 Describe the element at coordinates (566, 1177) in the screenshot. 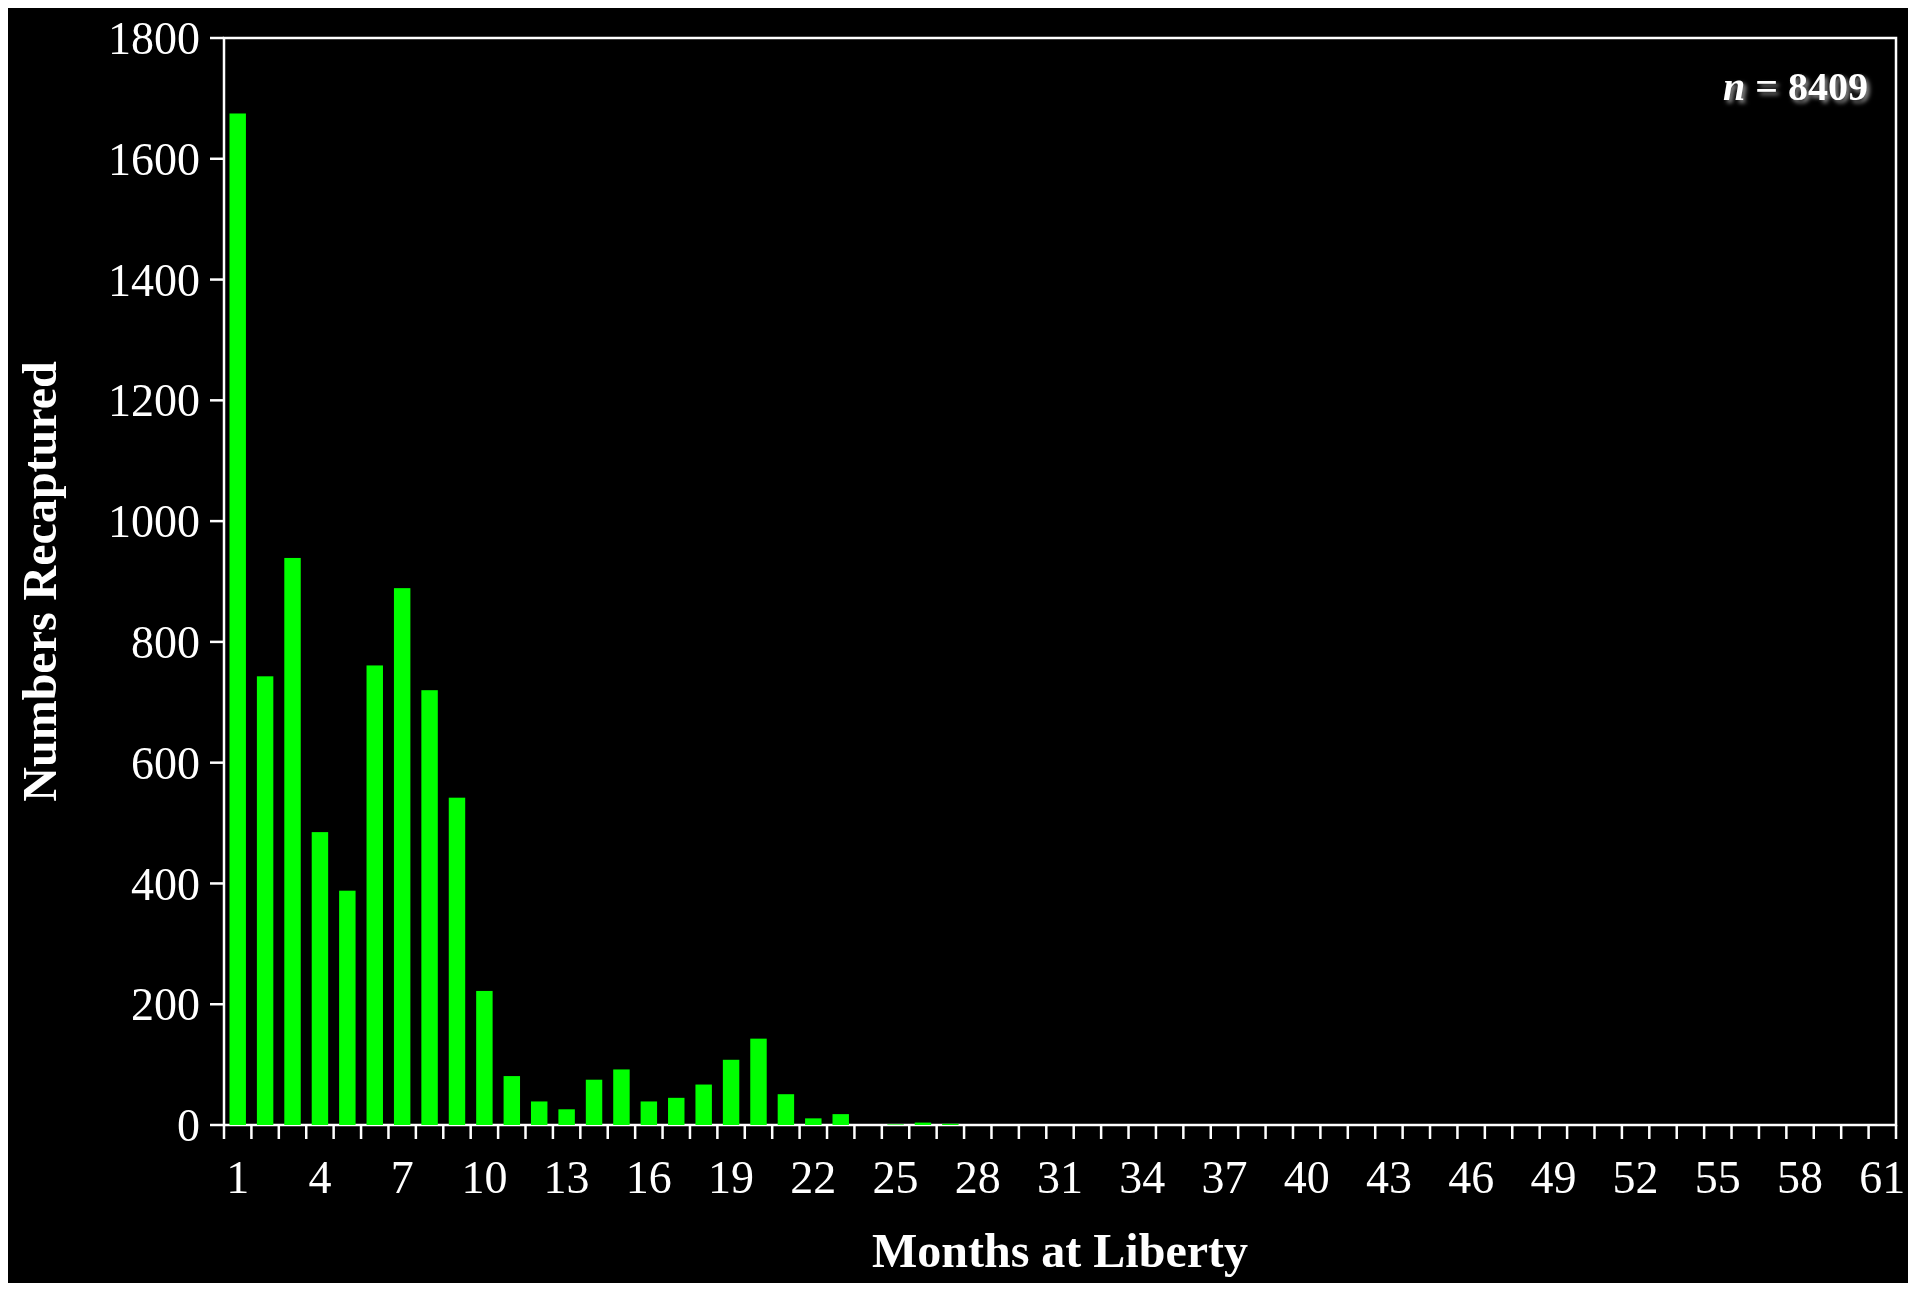

I see `x-tick-label: 13` at that location.